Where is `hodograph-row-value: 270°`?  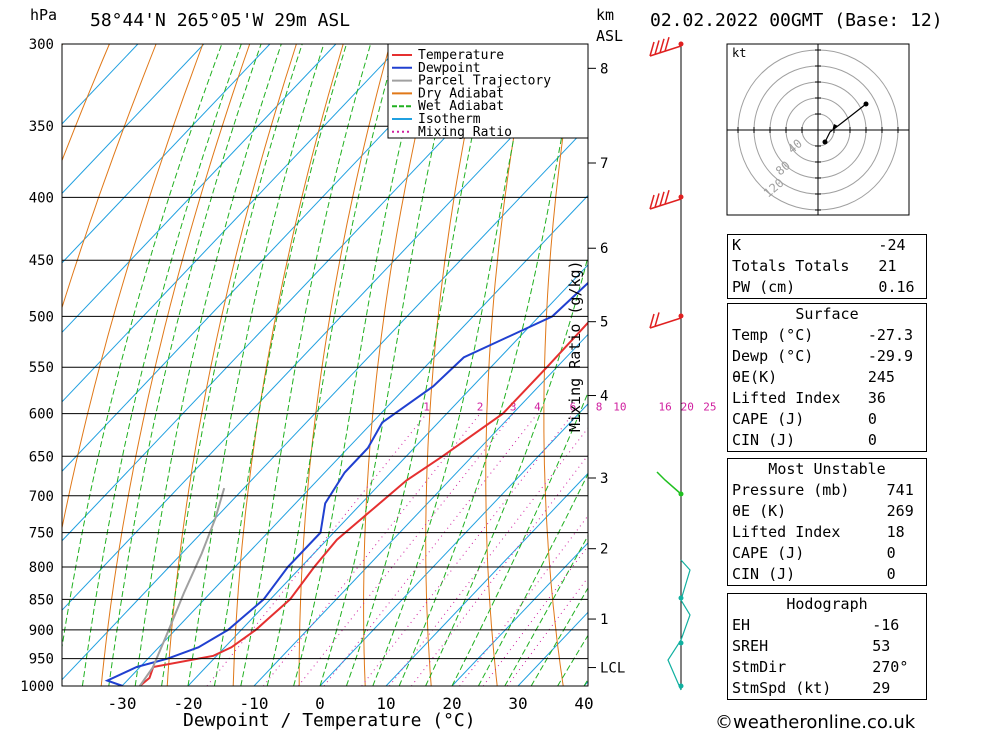 hodograph-row-value: 270° is located at coordinates (890, 667).